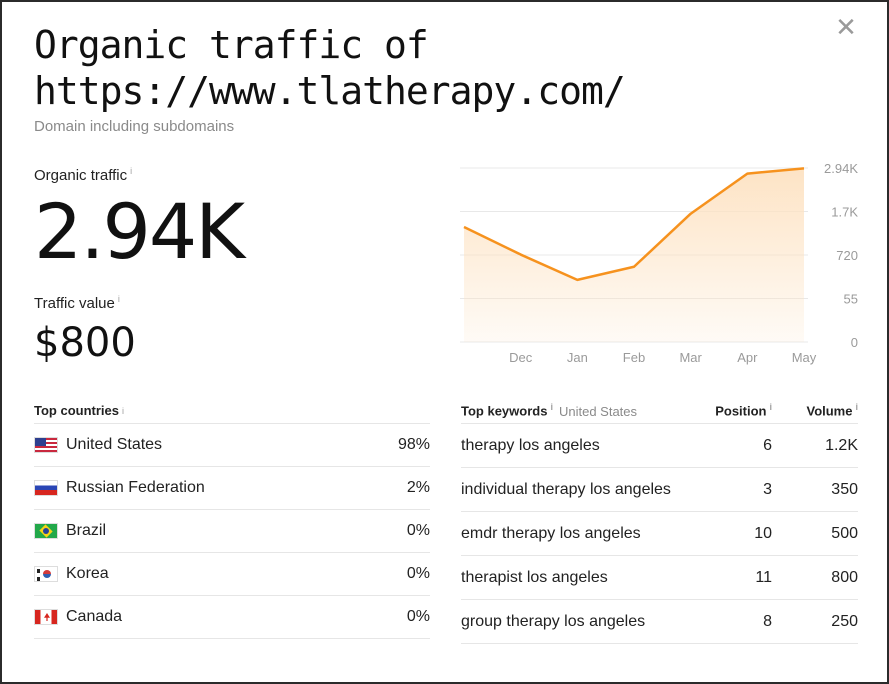 The width and height of the screenshot is (889, 684). Describe the element at coordinates (747, 174) in the screenshot. I see `traffic-point-apr` at that location.